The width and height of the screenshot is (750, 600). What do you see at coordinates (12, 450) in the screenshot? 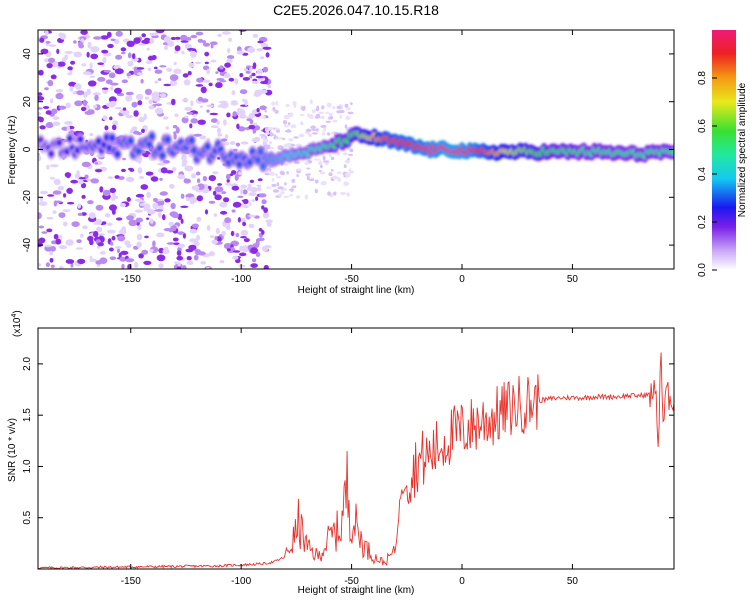
I see `snr-y-label: SNR (10 * v/v)` at bounding box center [12, 450].